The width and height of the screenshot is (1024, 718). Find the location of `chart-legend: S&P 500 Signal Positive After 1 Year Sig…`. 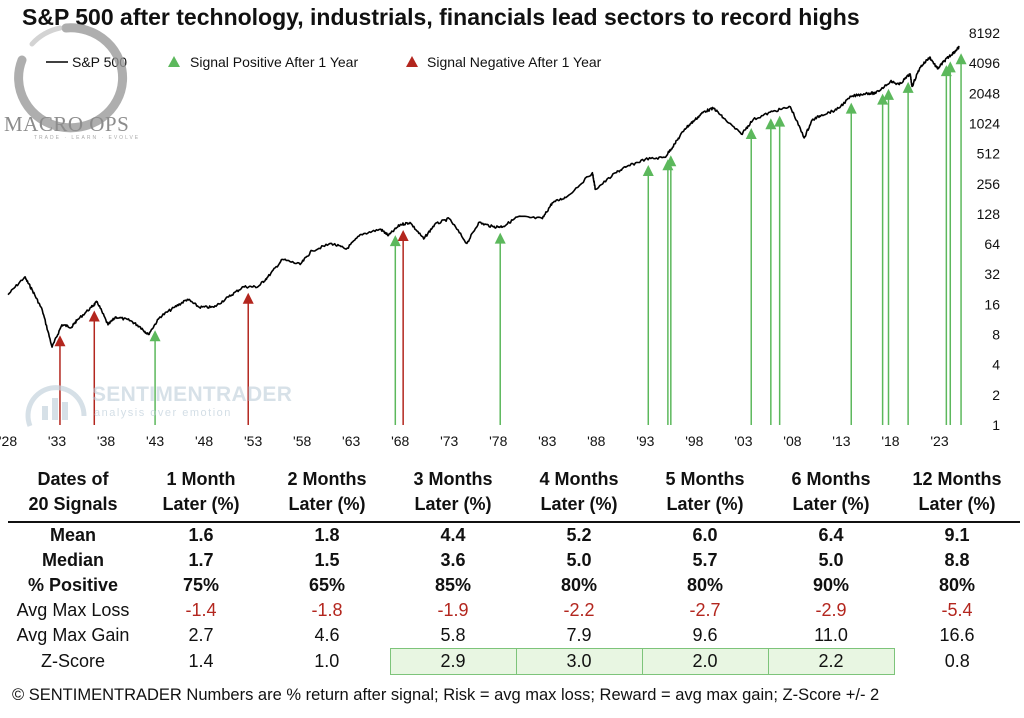

chart-legend: S&P 500 Signal Positive After 1 Year Sig… is located at coordinates (324, 62).